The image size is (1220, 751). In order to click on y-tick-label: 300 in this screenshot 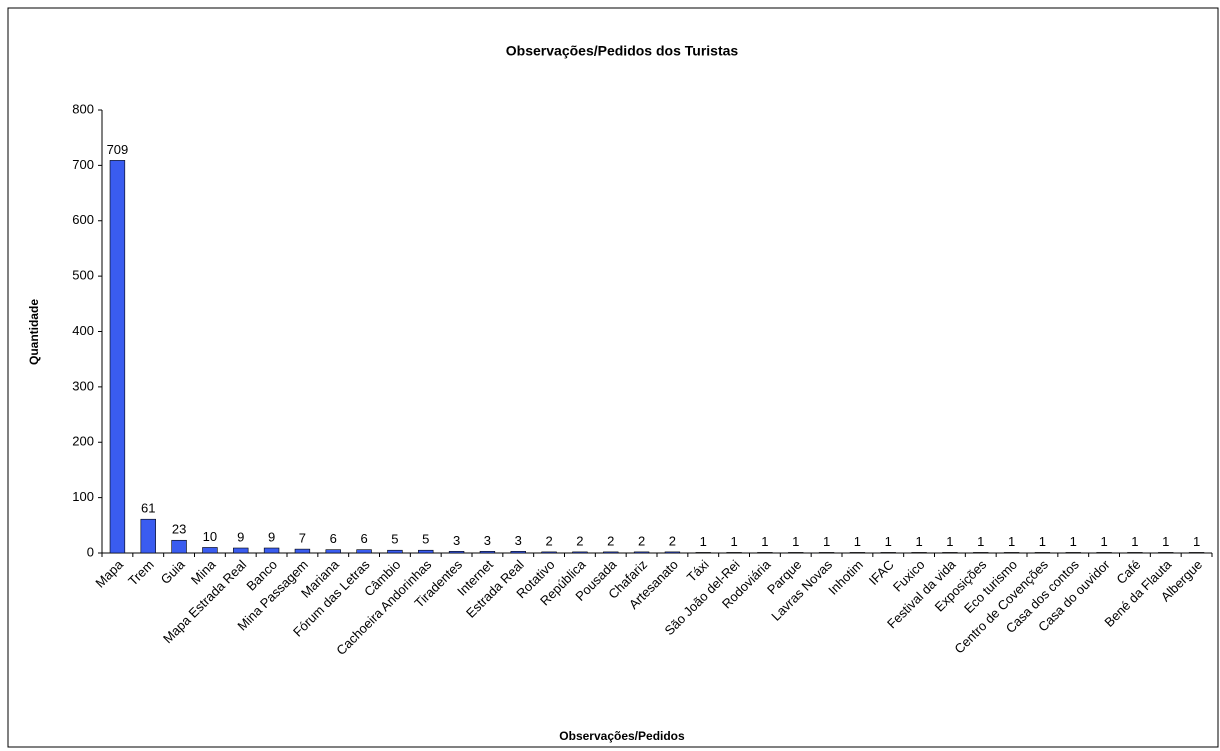, I will do `click(83, 385)`.